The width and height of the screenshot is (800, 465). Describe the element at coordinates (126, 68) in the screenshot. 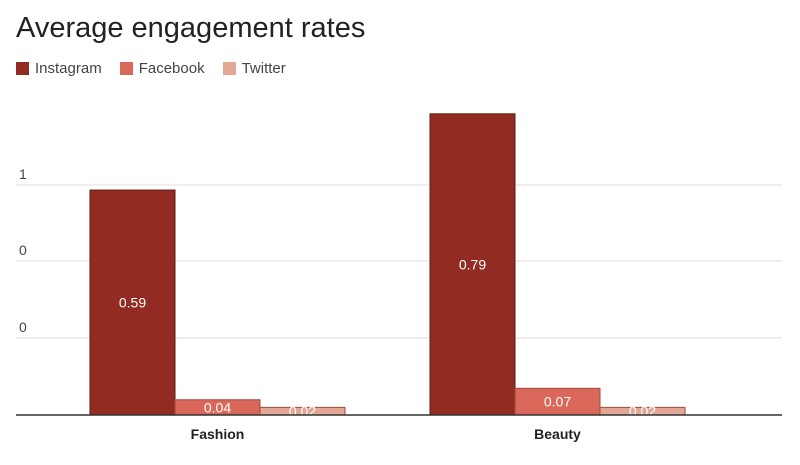

I see `legend-swatch-facebook` at that location.